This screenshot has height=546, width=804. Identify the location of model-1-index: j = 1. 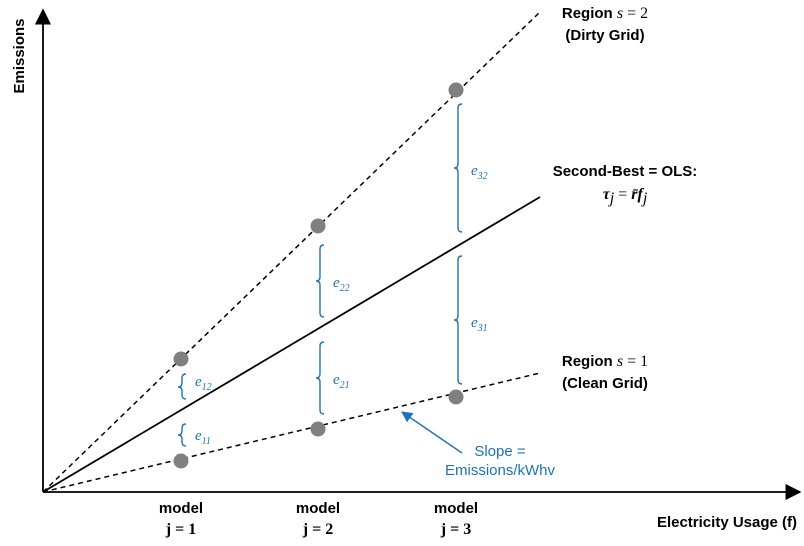
(180, 529).